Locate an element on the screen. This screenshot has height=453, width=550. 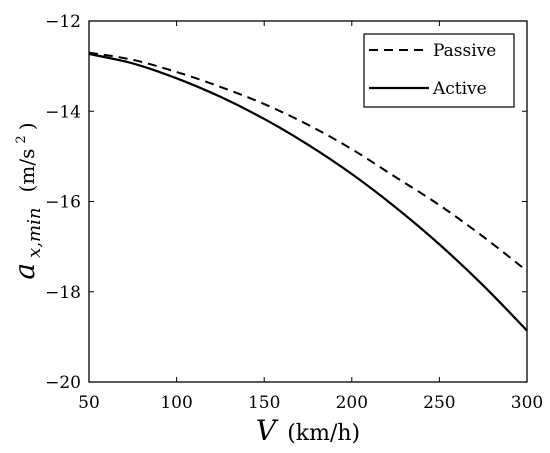
x-axis-label: V (km/h) is located at coordinates (308, 430).